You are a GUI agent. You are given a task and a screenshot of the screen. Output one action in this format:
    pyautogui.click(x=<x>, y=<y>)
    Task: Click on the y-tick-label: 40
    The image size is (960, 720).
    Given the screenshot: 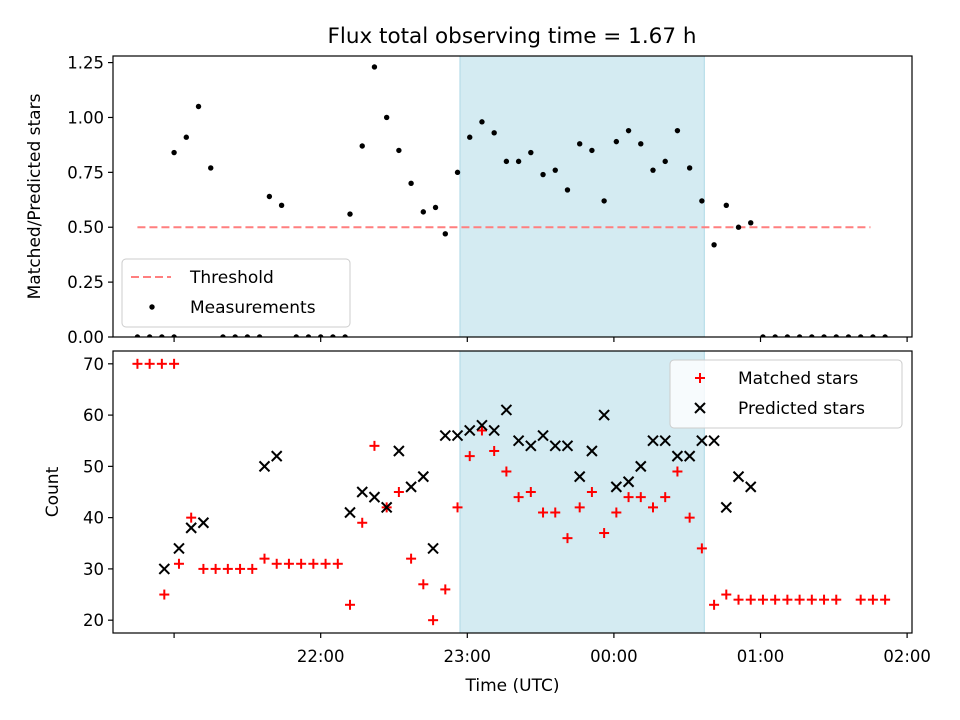 What is the action you would take?
    pyautogui.click(x=93, y=518)
    